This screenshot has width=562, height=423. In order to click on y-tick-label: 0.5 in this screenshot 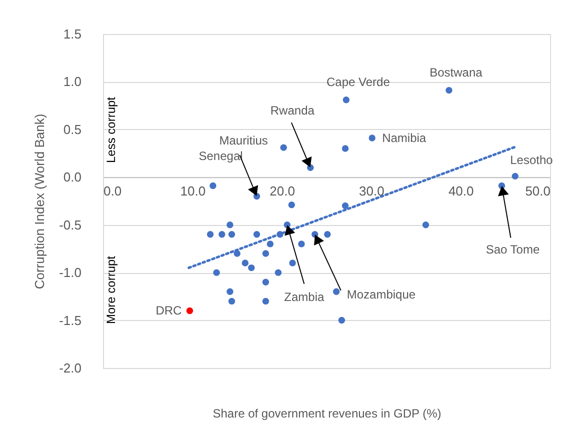, I will do `click(72, 129)`.